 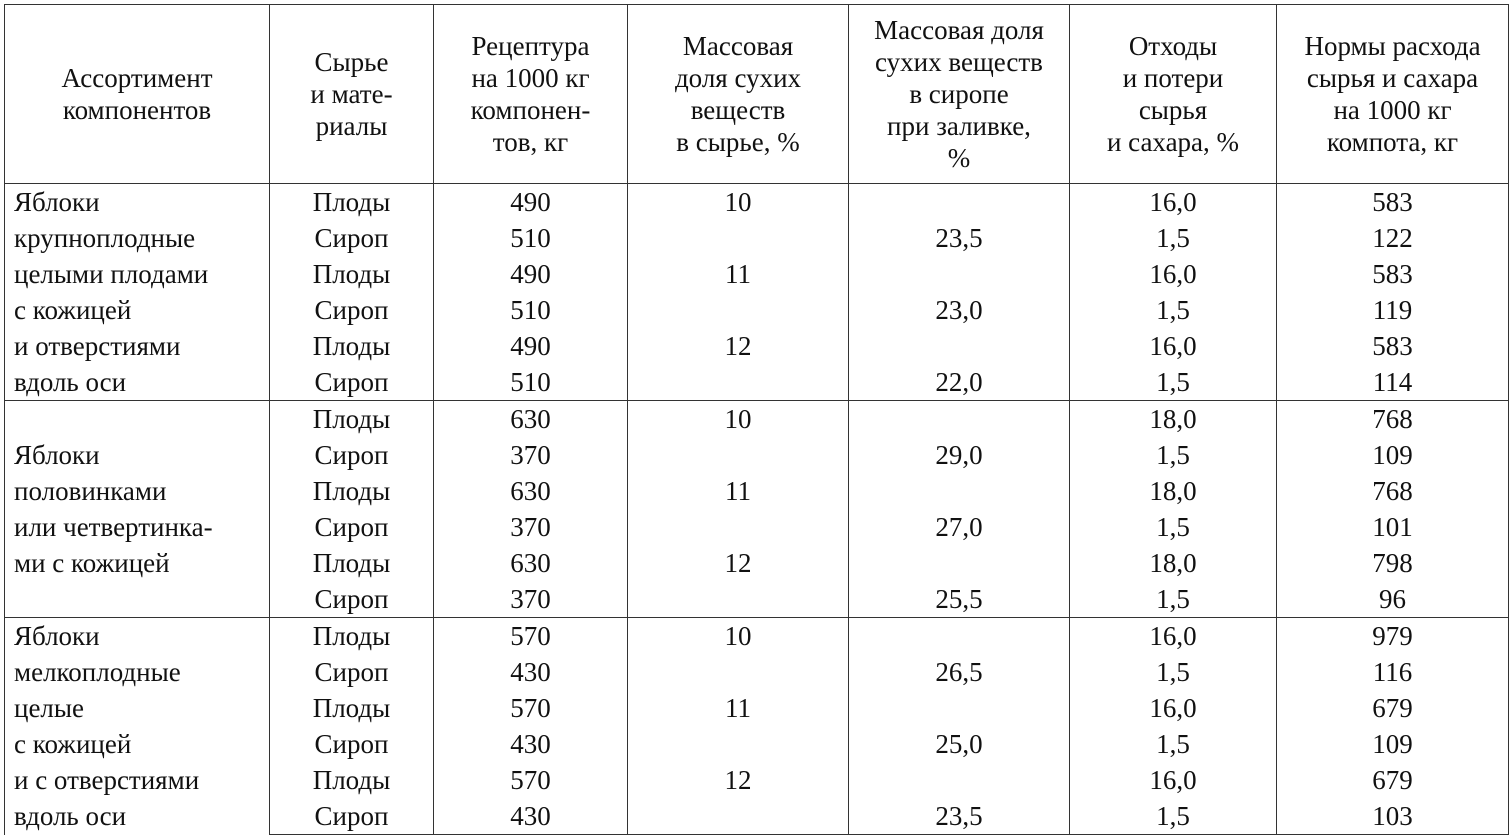 I want to click on norm-cell: 122, so click(x=1392, y=238).